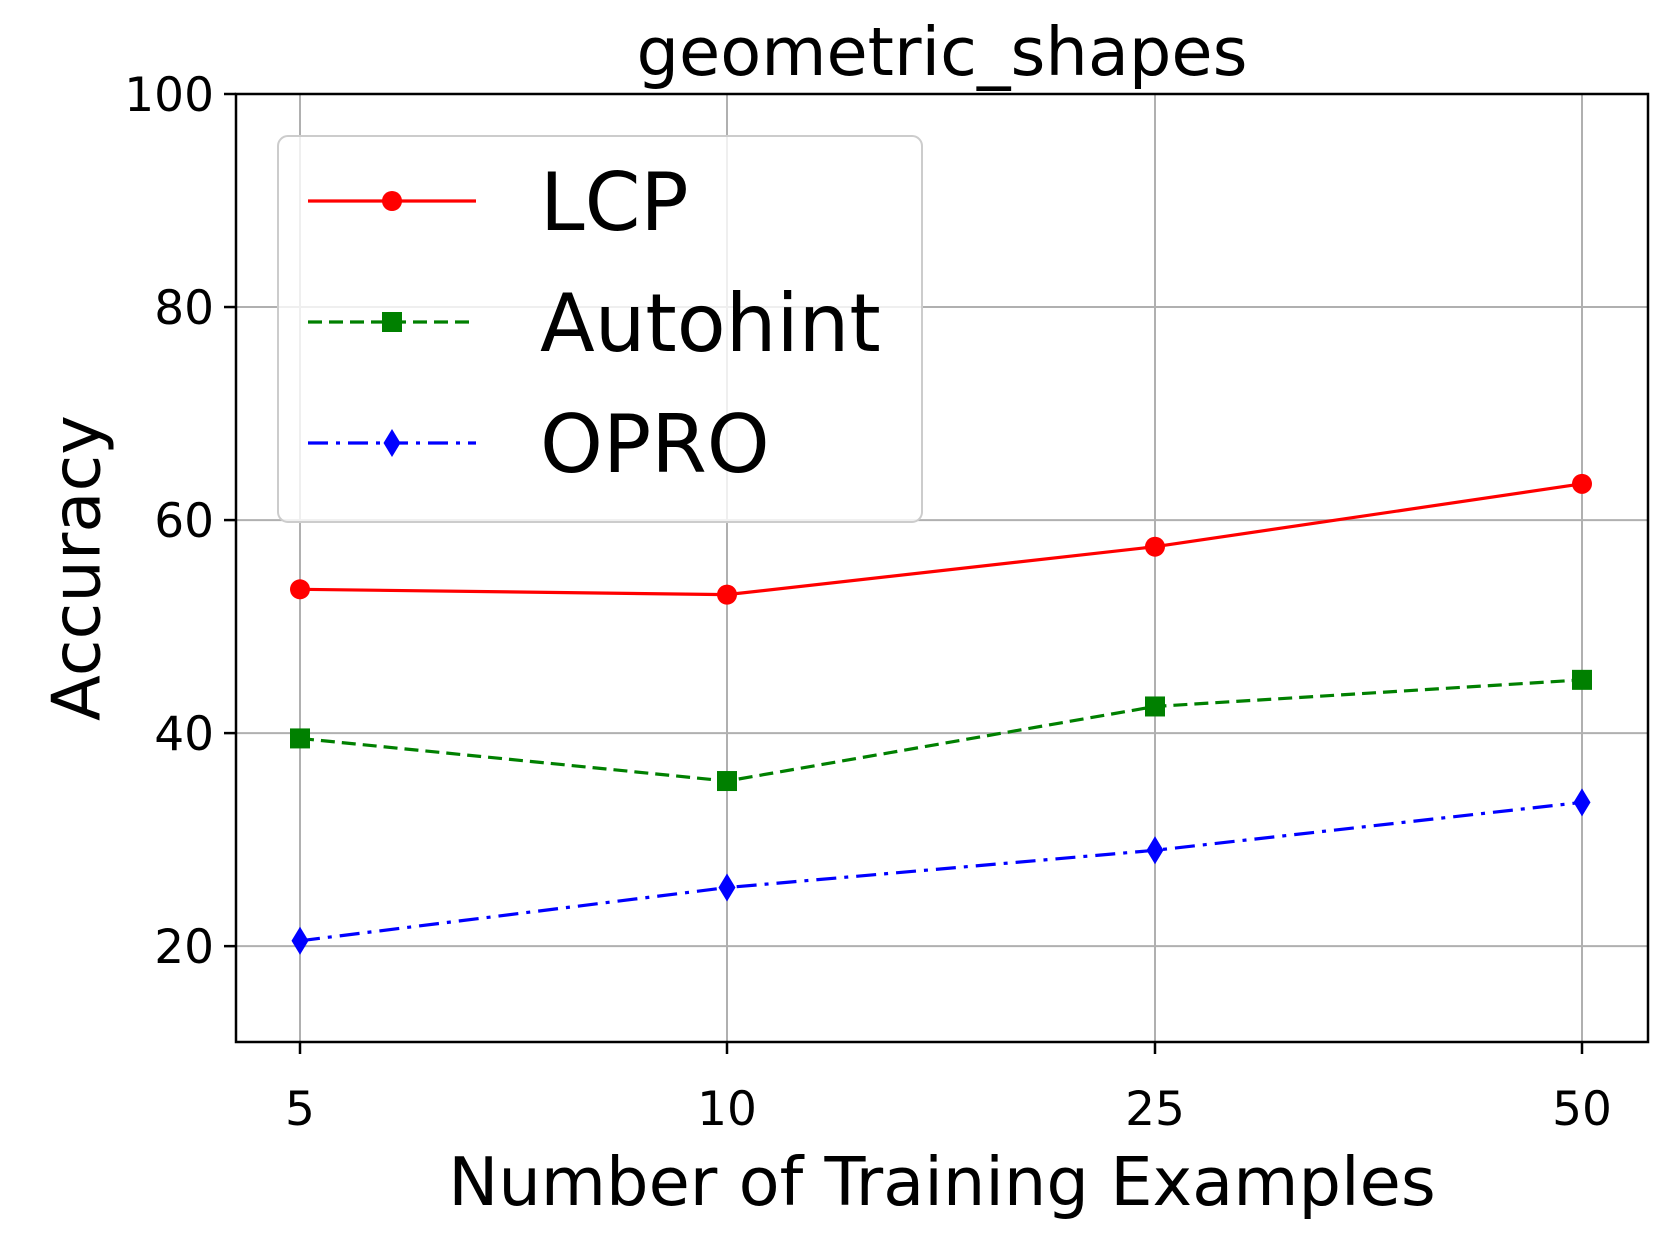  What do you see at coordinates (710, 323) in the screenshot?
I see `legend-label: Autohint` at bounding box center [710, 323].